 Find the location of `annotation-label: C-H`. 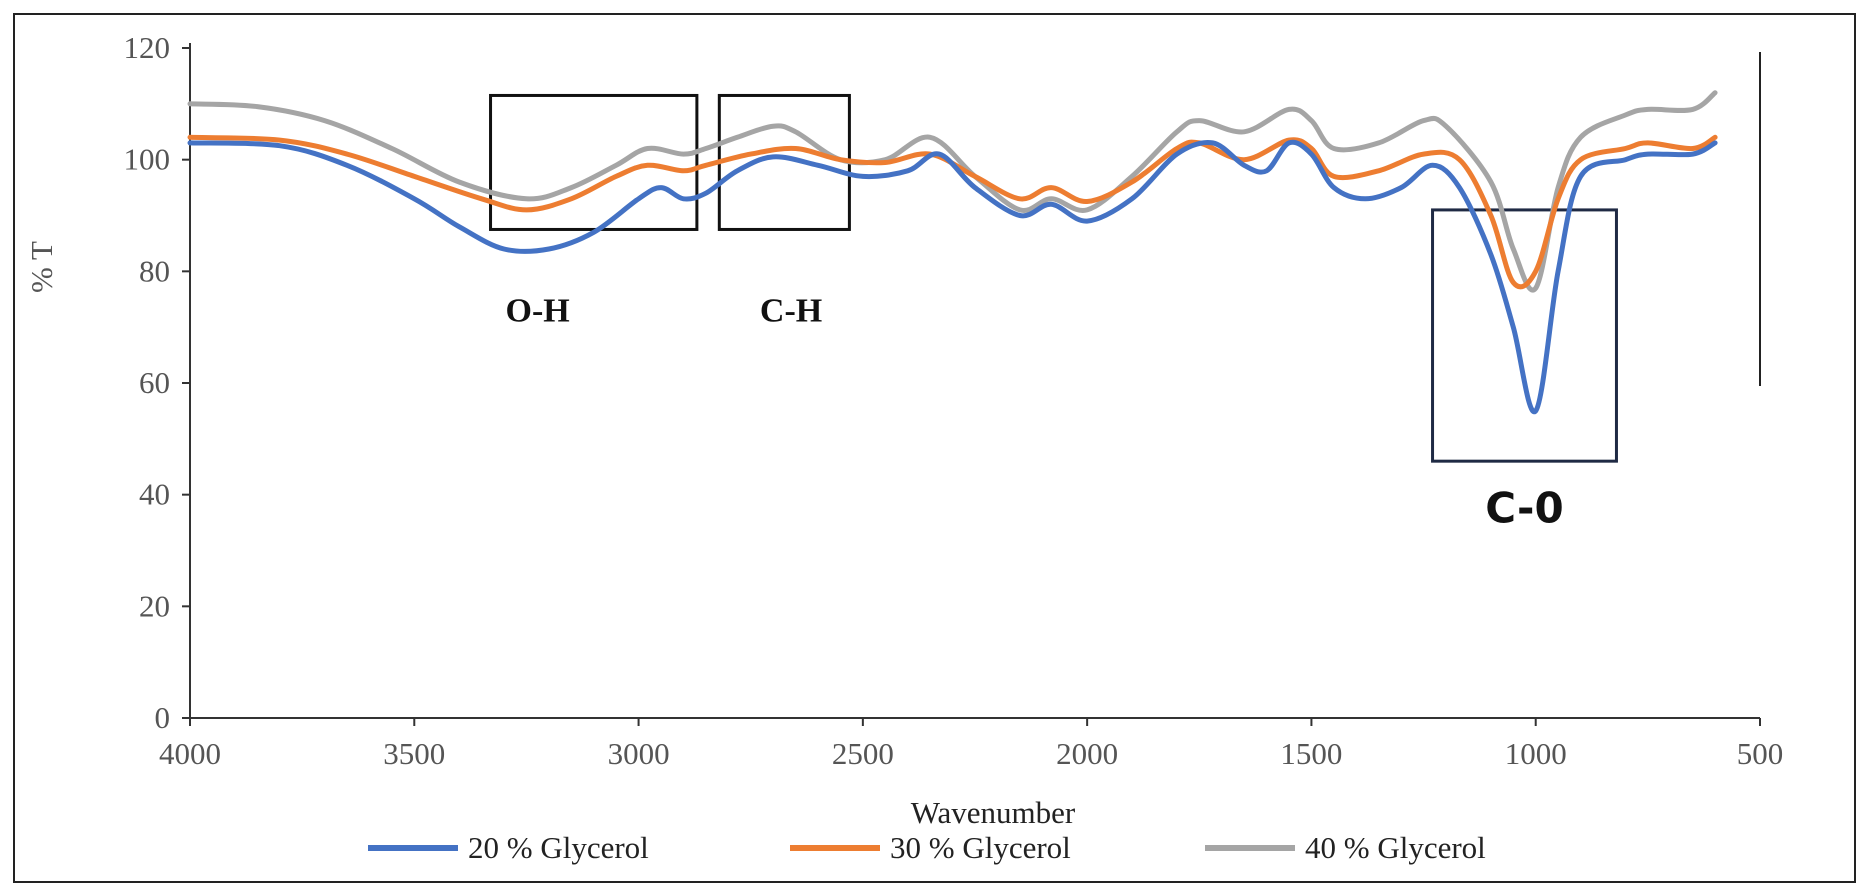

annotation-label: C-H is located at coordinates (791, 311).